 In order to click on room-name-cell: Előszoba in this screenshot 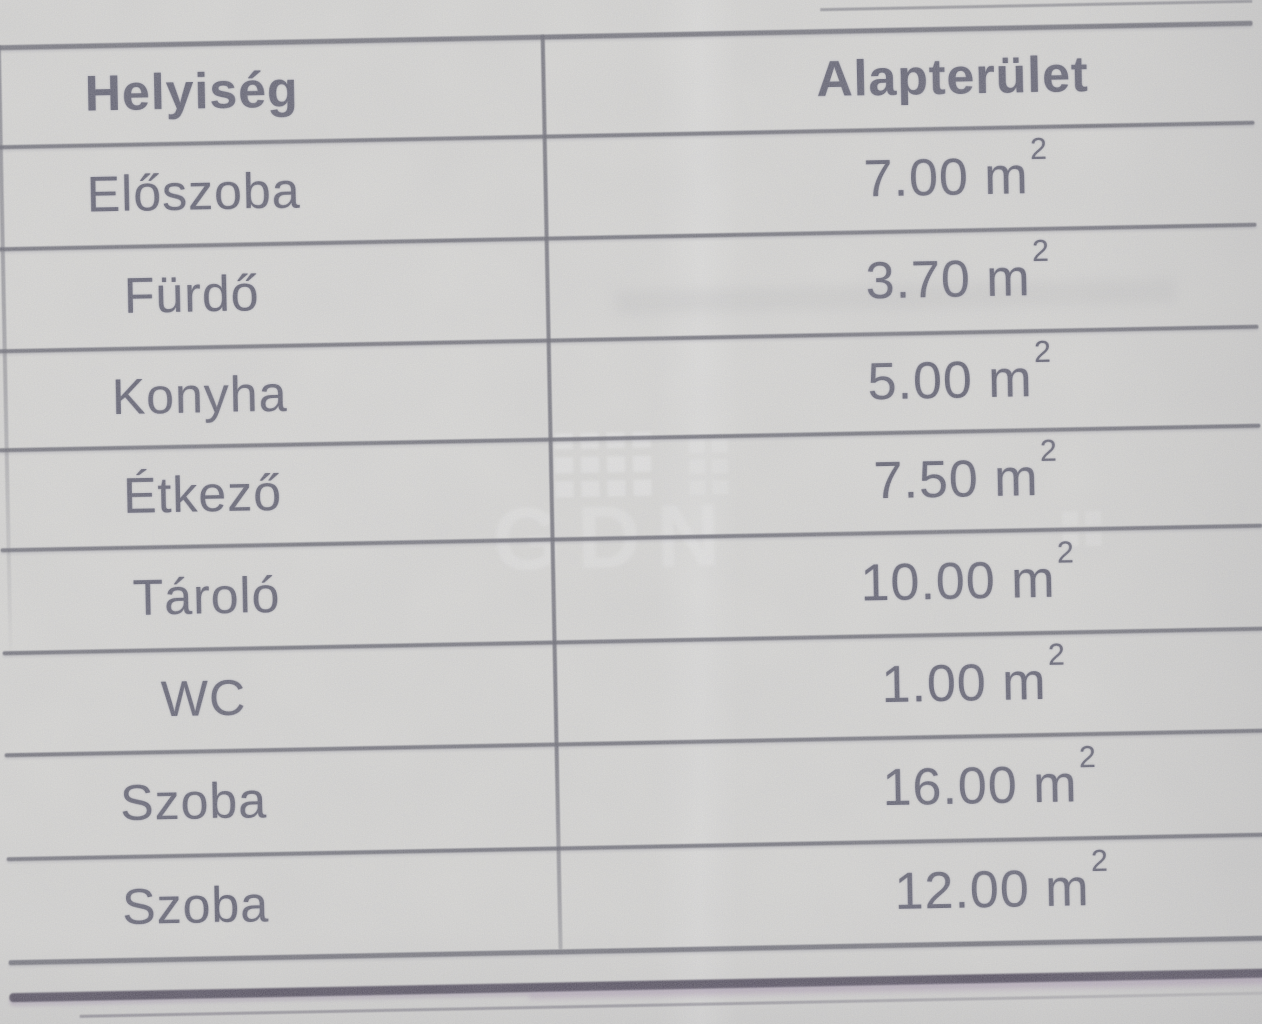, I will do `click(194, 192)`.